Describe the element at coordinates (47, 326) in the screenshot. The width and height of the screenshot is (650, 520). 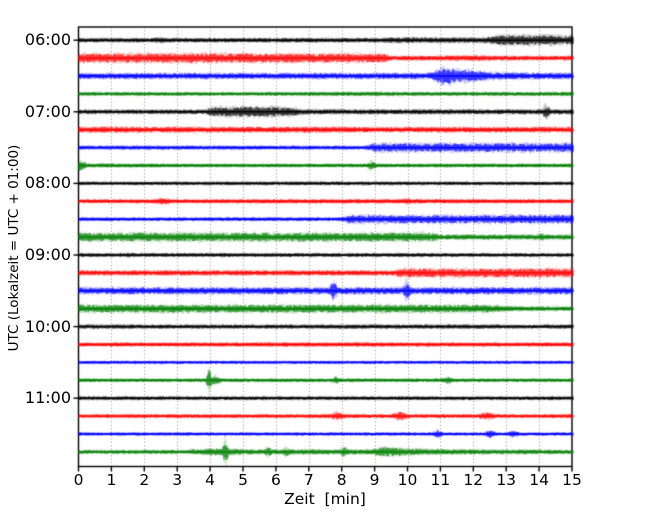
I see `y-tick-label: 10:00` at that location.